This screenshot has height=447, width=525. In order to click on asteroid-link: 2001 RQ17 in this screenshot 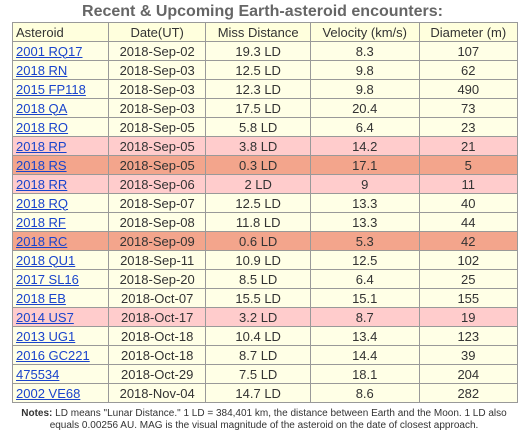, I will do `click(49, 51)`.